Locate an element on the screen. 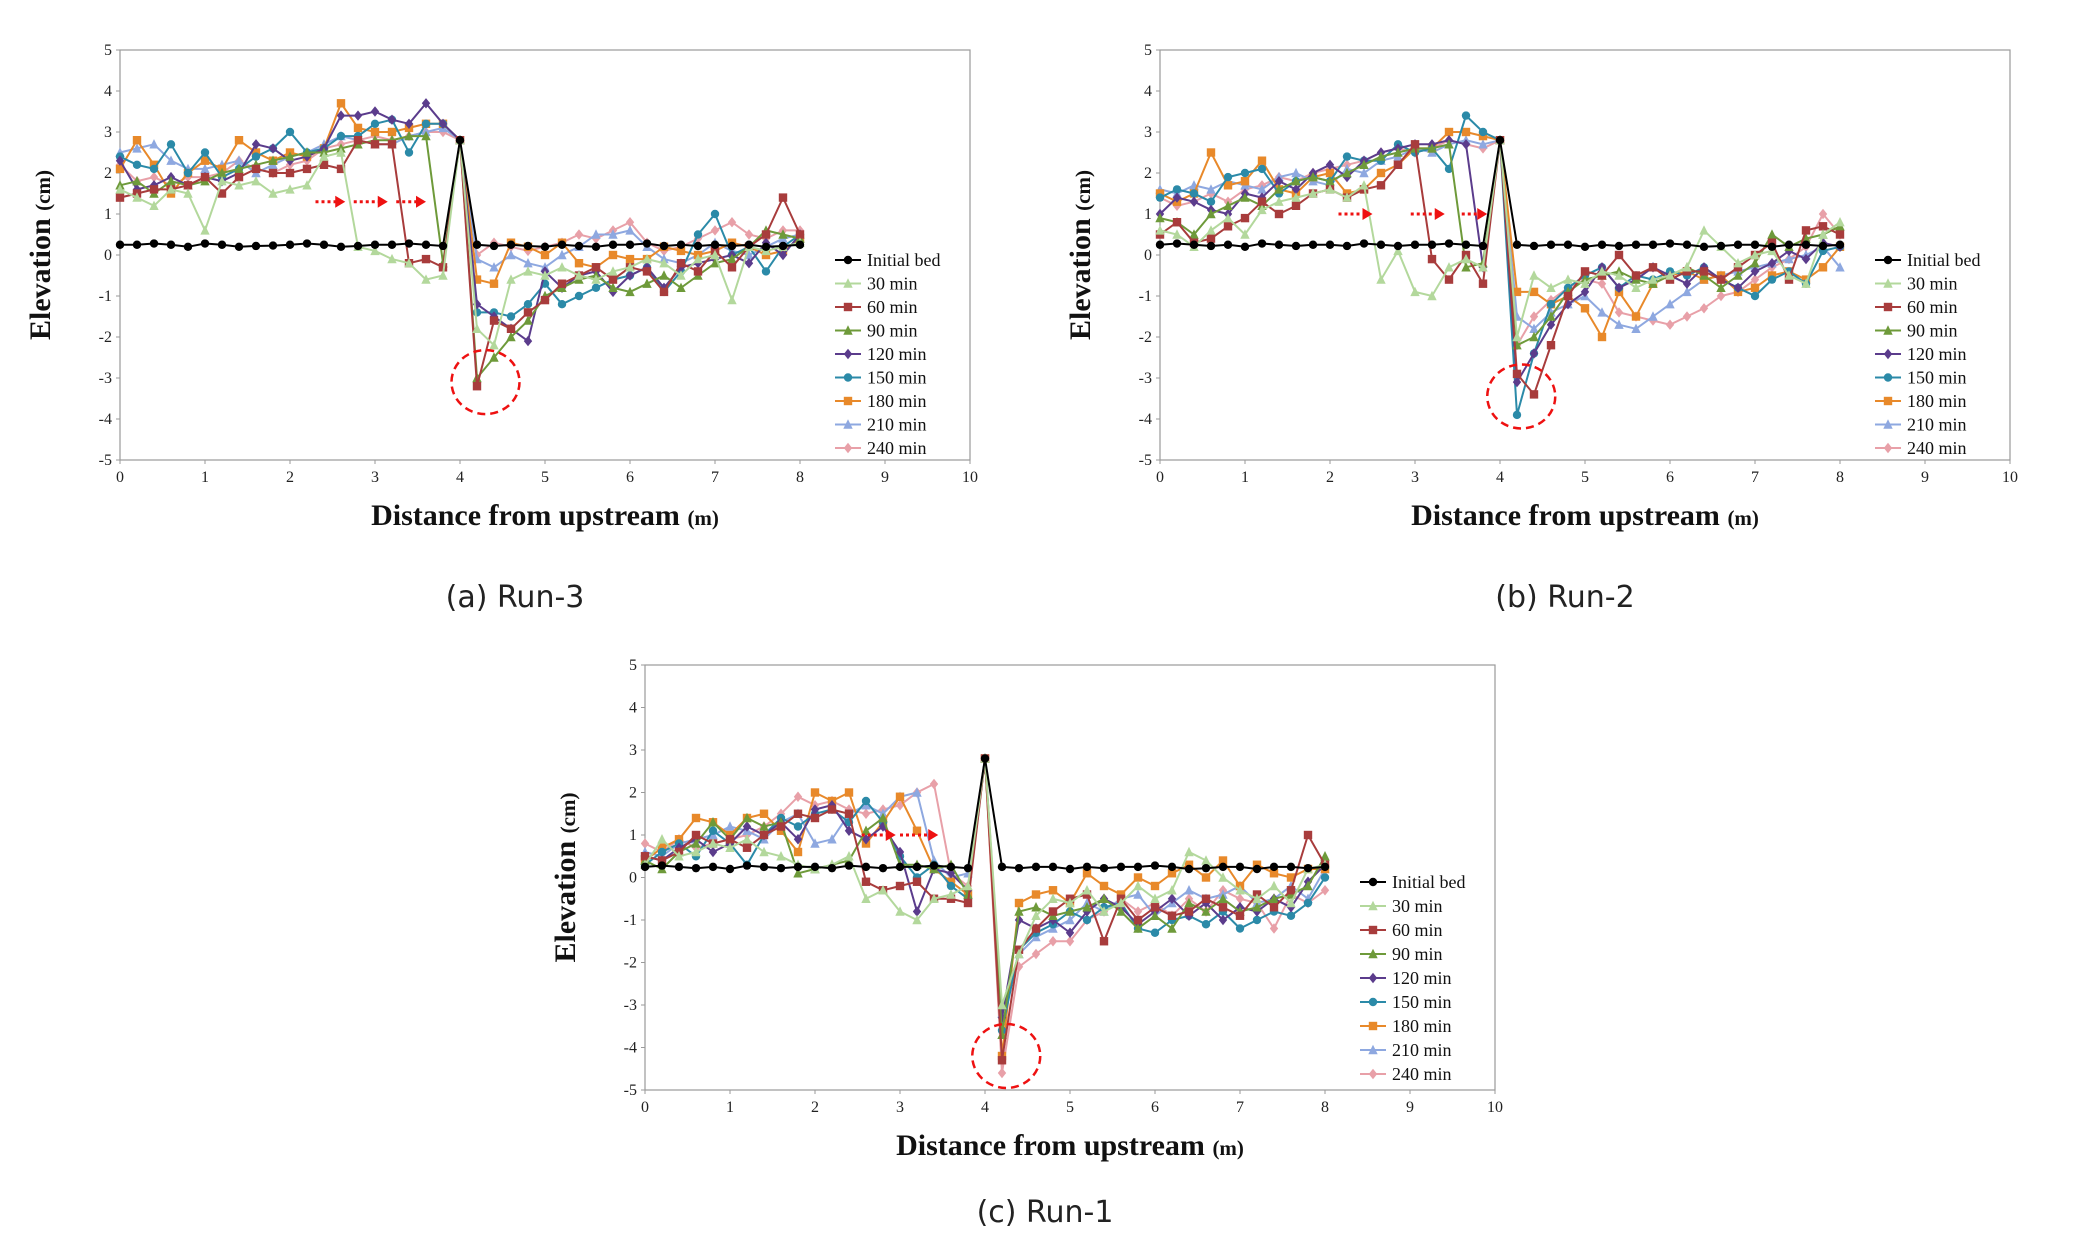 The width and height of the screenshot is (2073, 1244). legend-label: Initial bed is located at coordinates (1943, 260).